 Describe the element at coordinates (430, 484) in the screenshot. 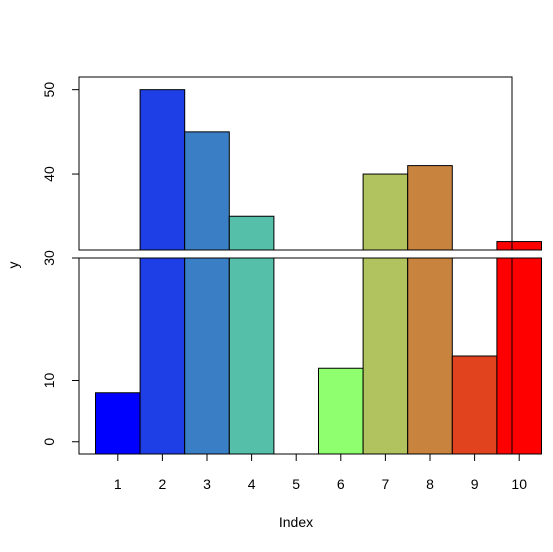

I see `x-tick-label: 8` at that location.